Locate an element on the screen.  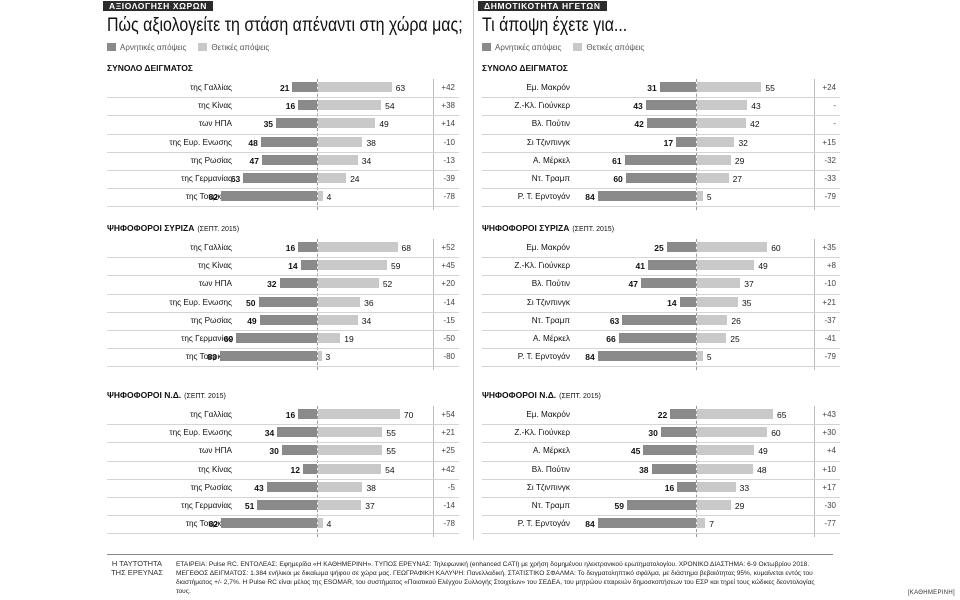
balance-value: +52 is located at coordinates (448, 247).